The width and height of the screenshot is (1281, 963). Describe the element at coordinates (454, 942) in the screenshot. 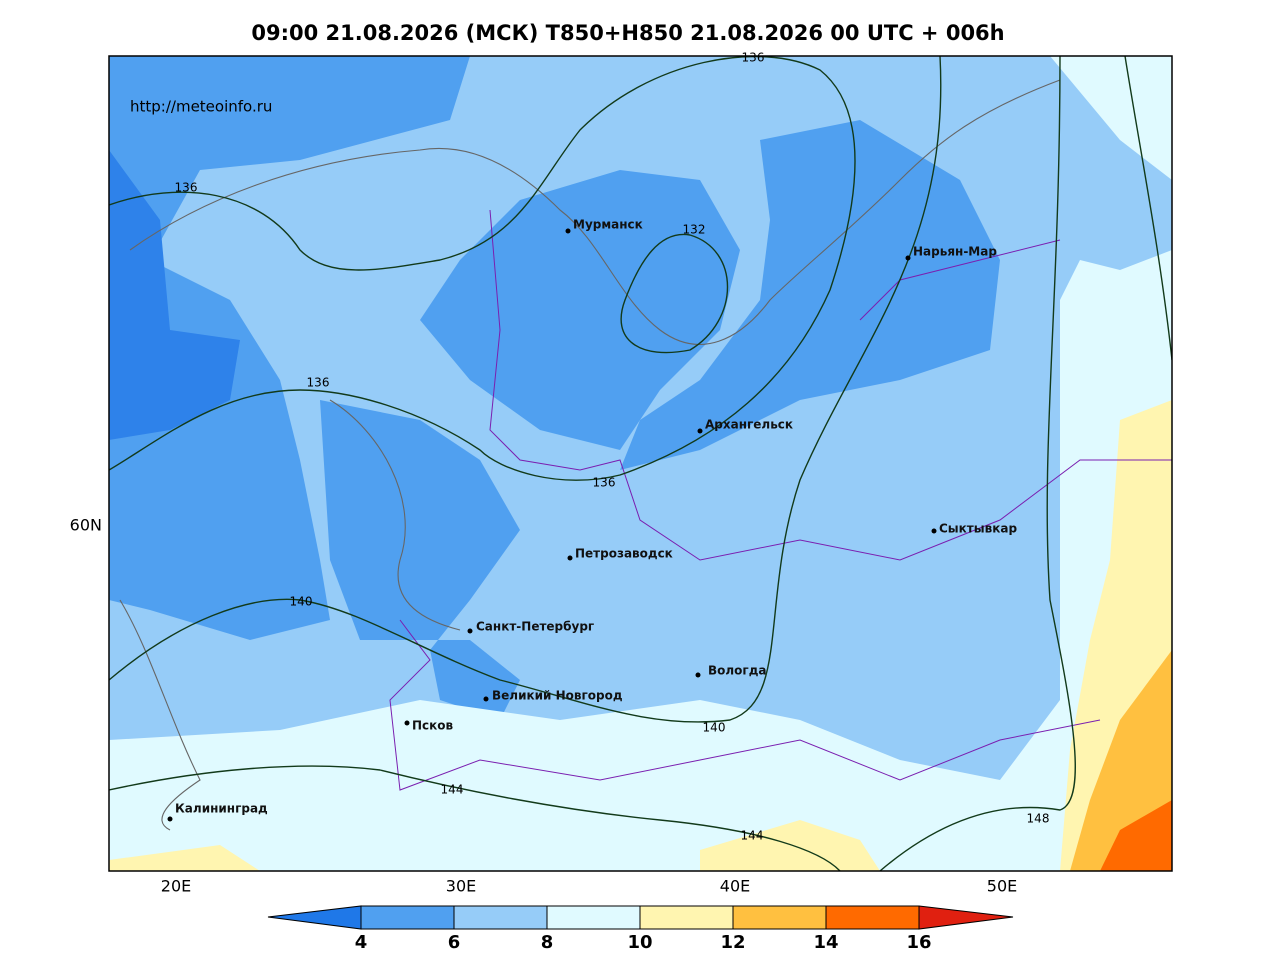

I see `colorbar-label: 6` at that location.